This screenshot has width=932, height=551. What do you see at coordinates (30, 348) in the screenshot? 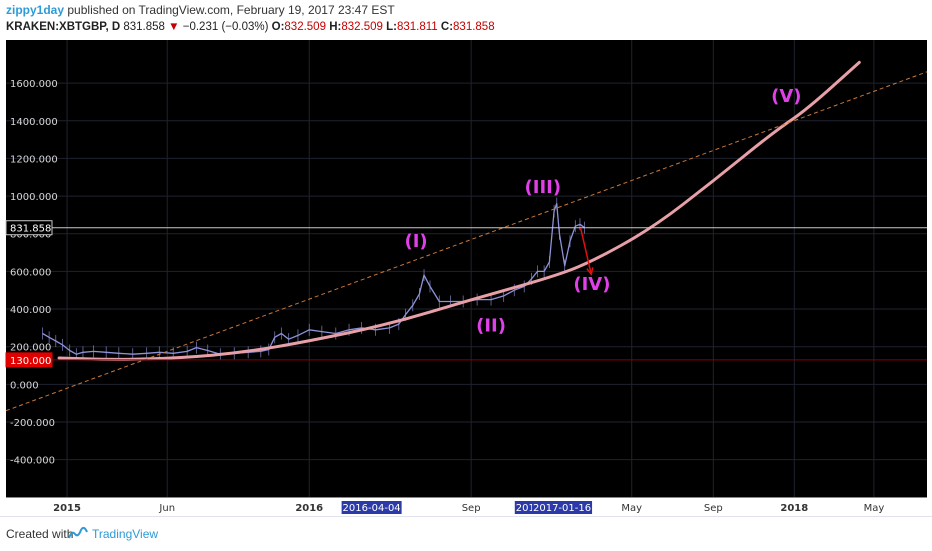
I see `y-tick-label: 200.000` at bounding box center [30, 348].